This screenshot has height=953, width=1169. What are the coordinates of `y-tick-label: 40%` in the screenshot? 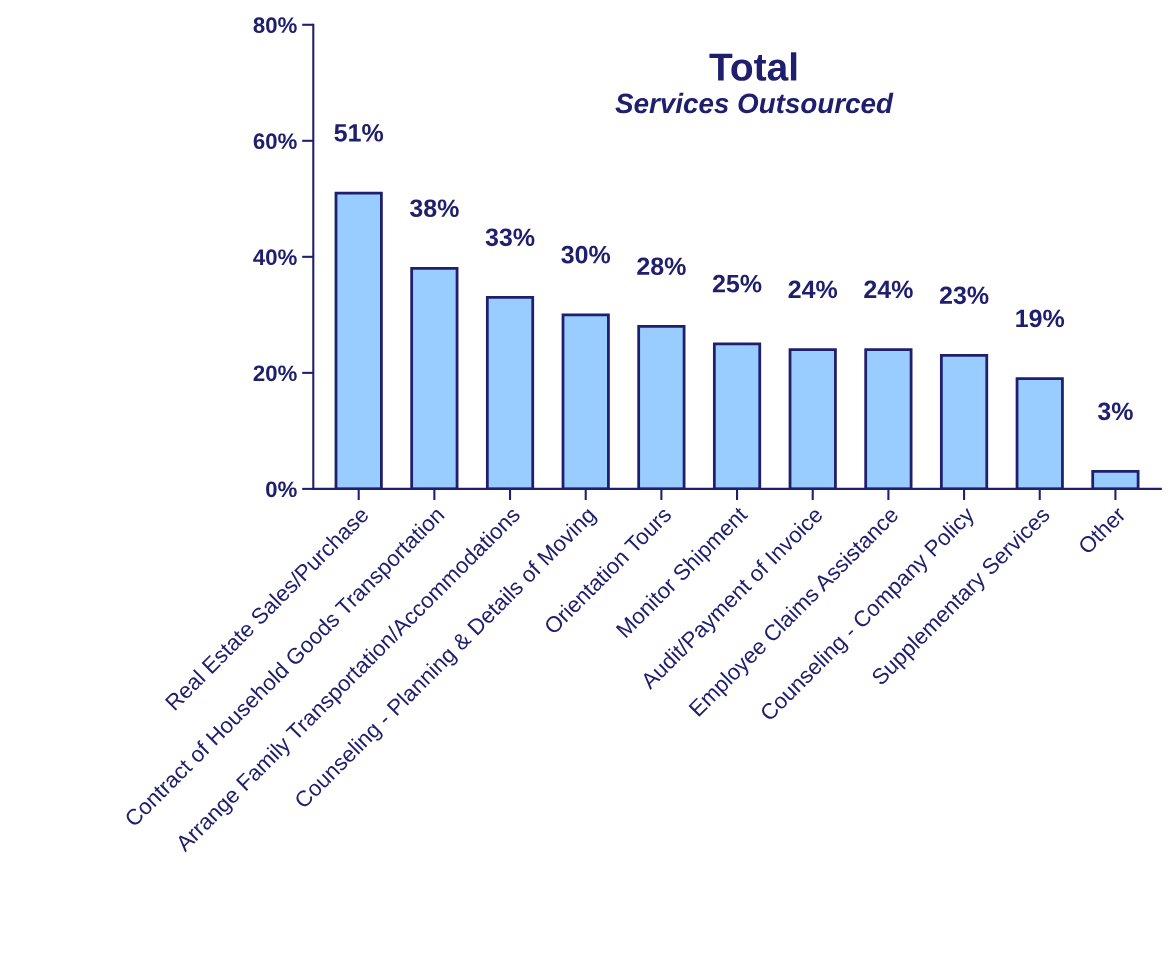 It's located at (275, 257).